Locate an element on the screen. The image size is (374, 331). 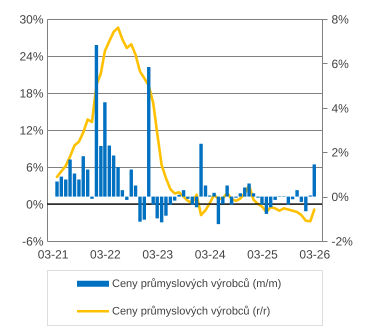
y2-tick-label: 8% is located at coordinates (341, 19).